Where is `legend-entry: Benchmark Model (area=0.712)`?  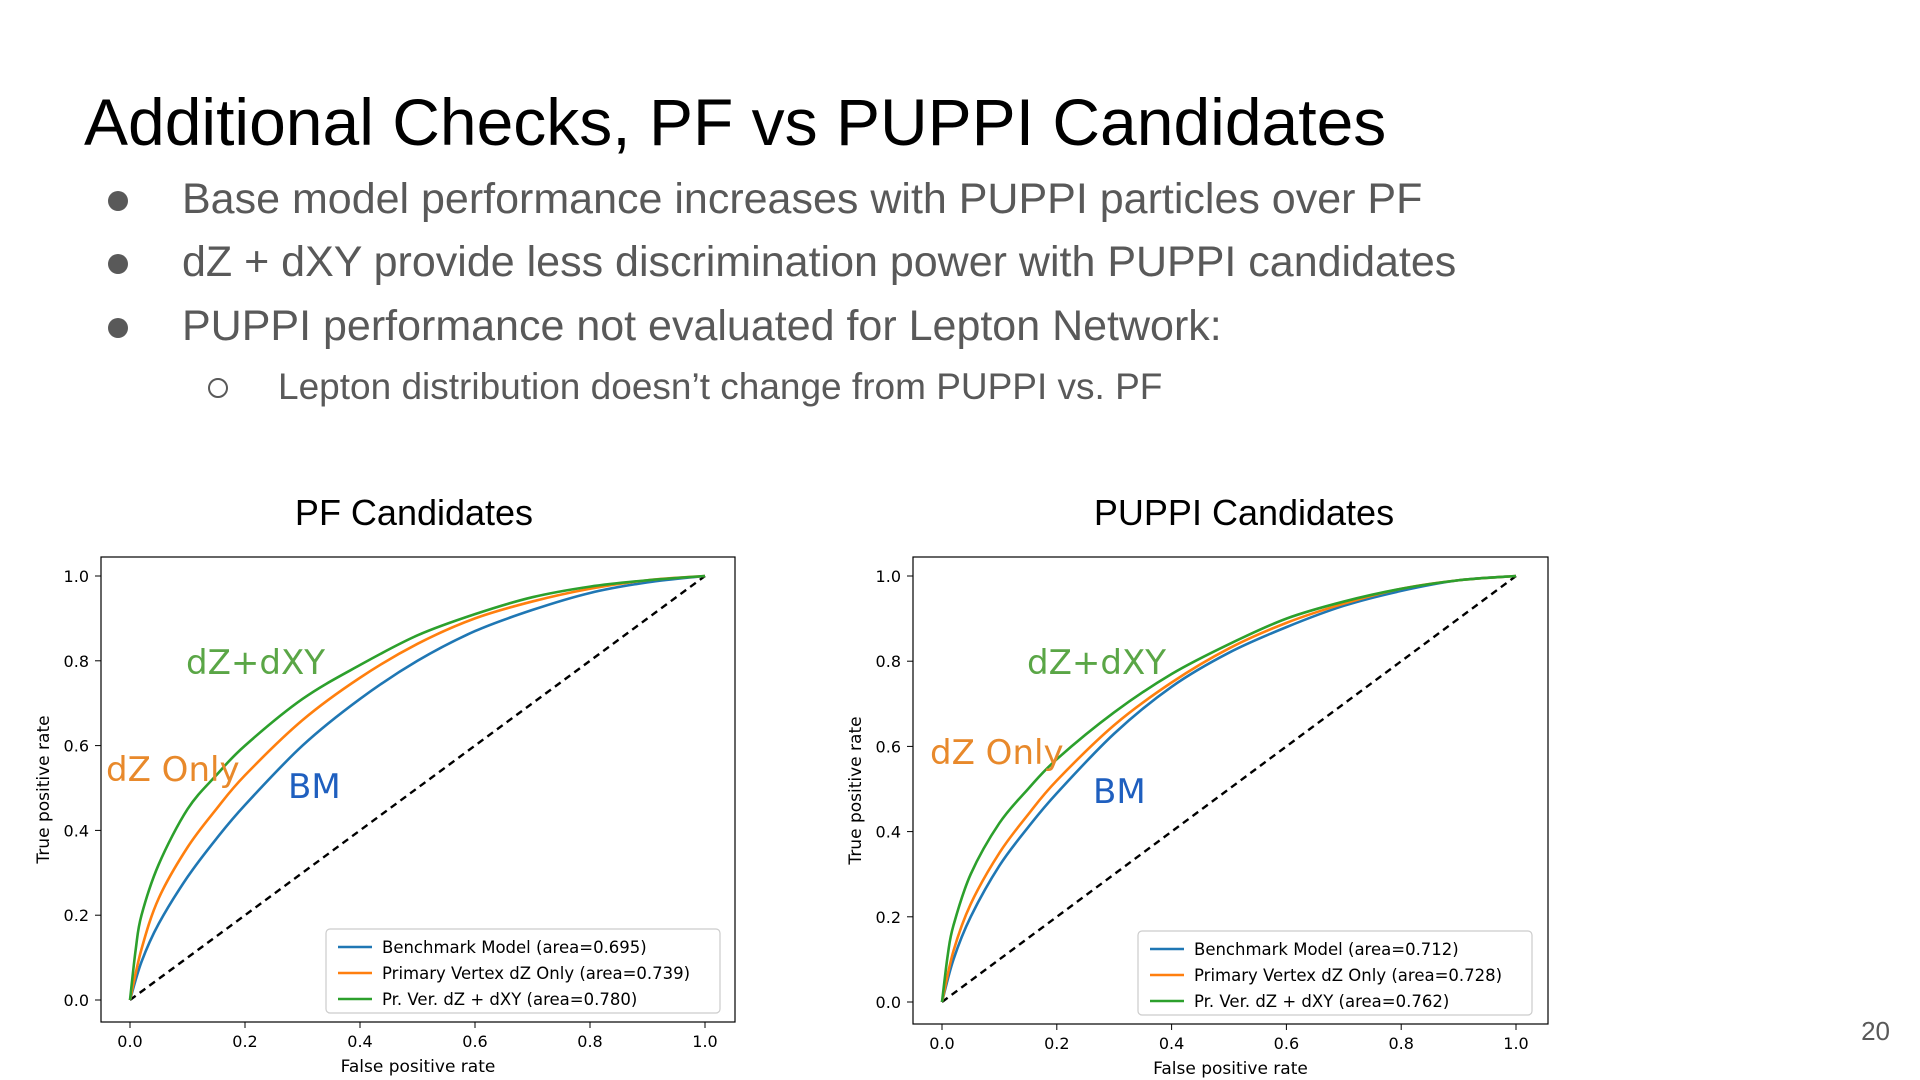 legend-entry: Benchmark Model (area=0.712) is located at coordinates (1326, 949).